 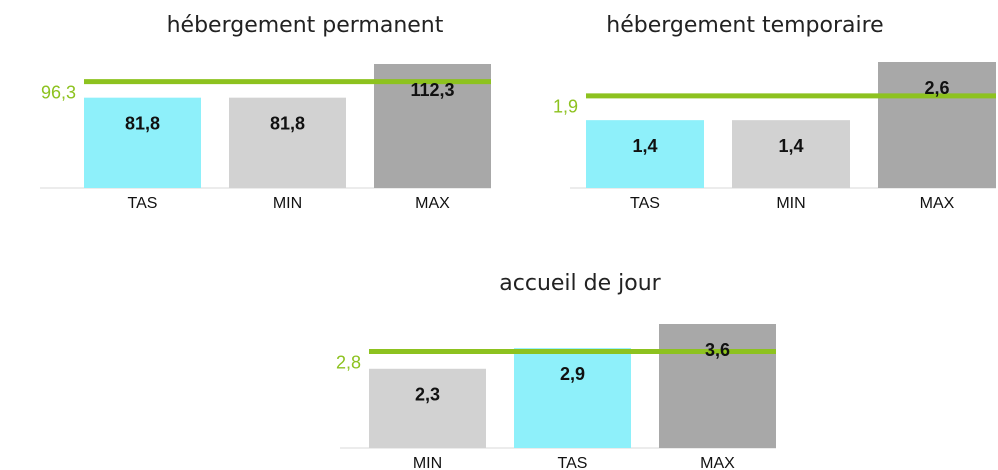 I want to click on reference-label: 96,3, so click(x=58, y=92).